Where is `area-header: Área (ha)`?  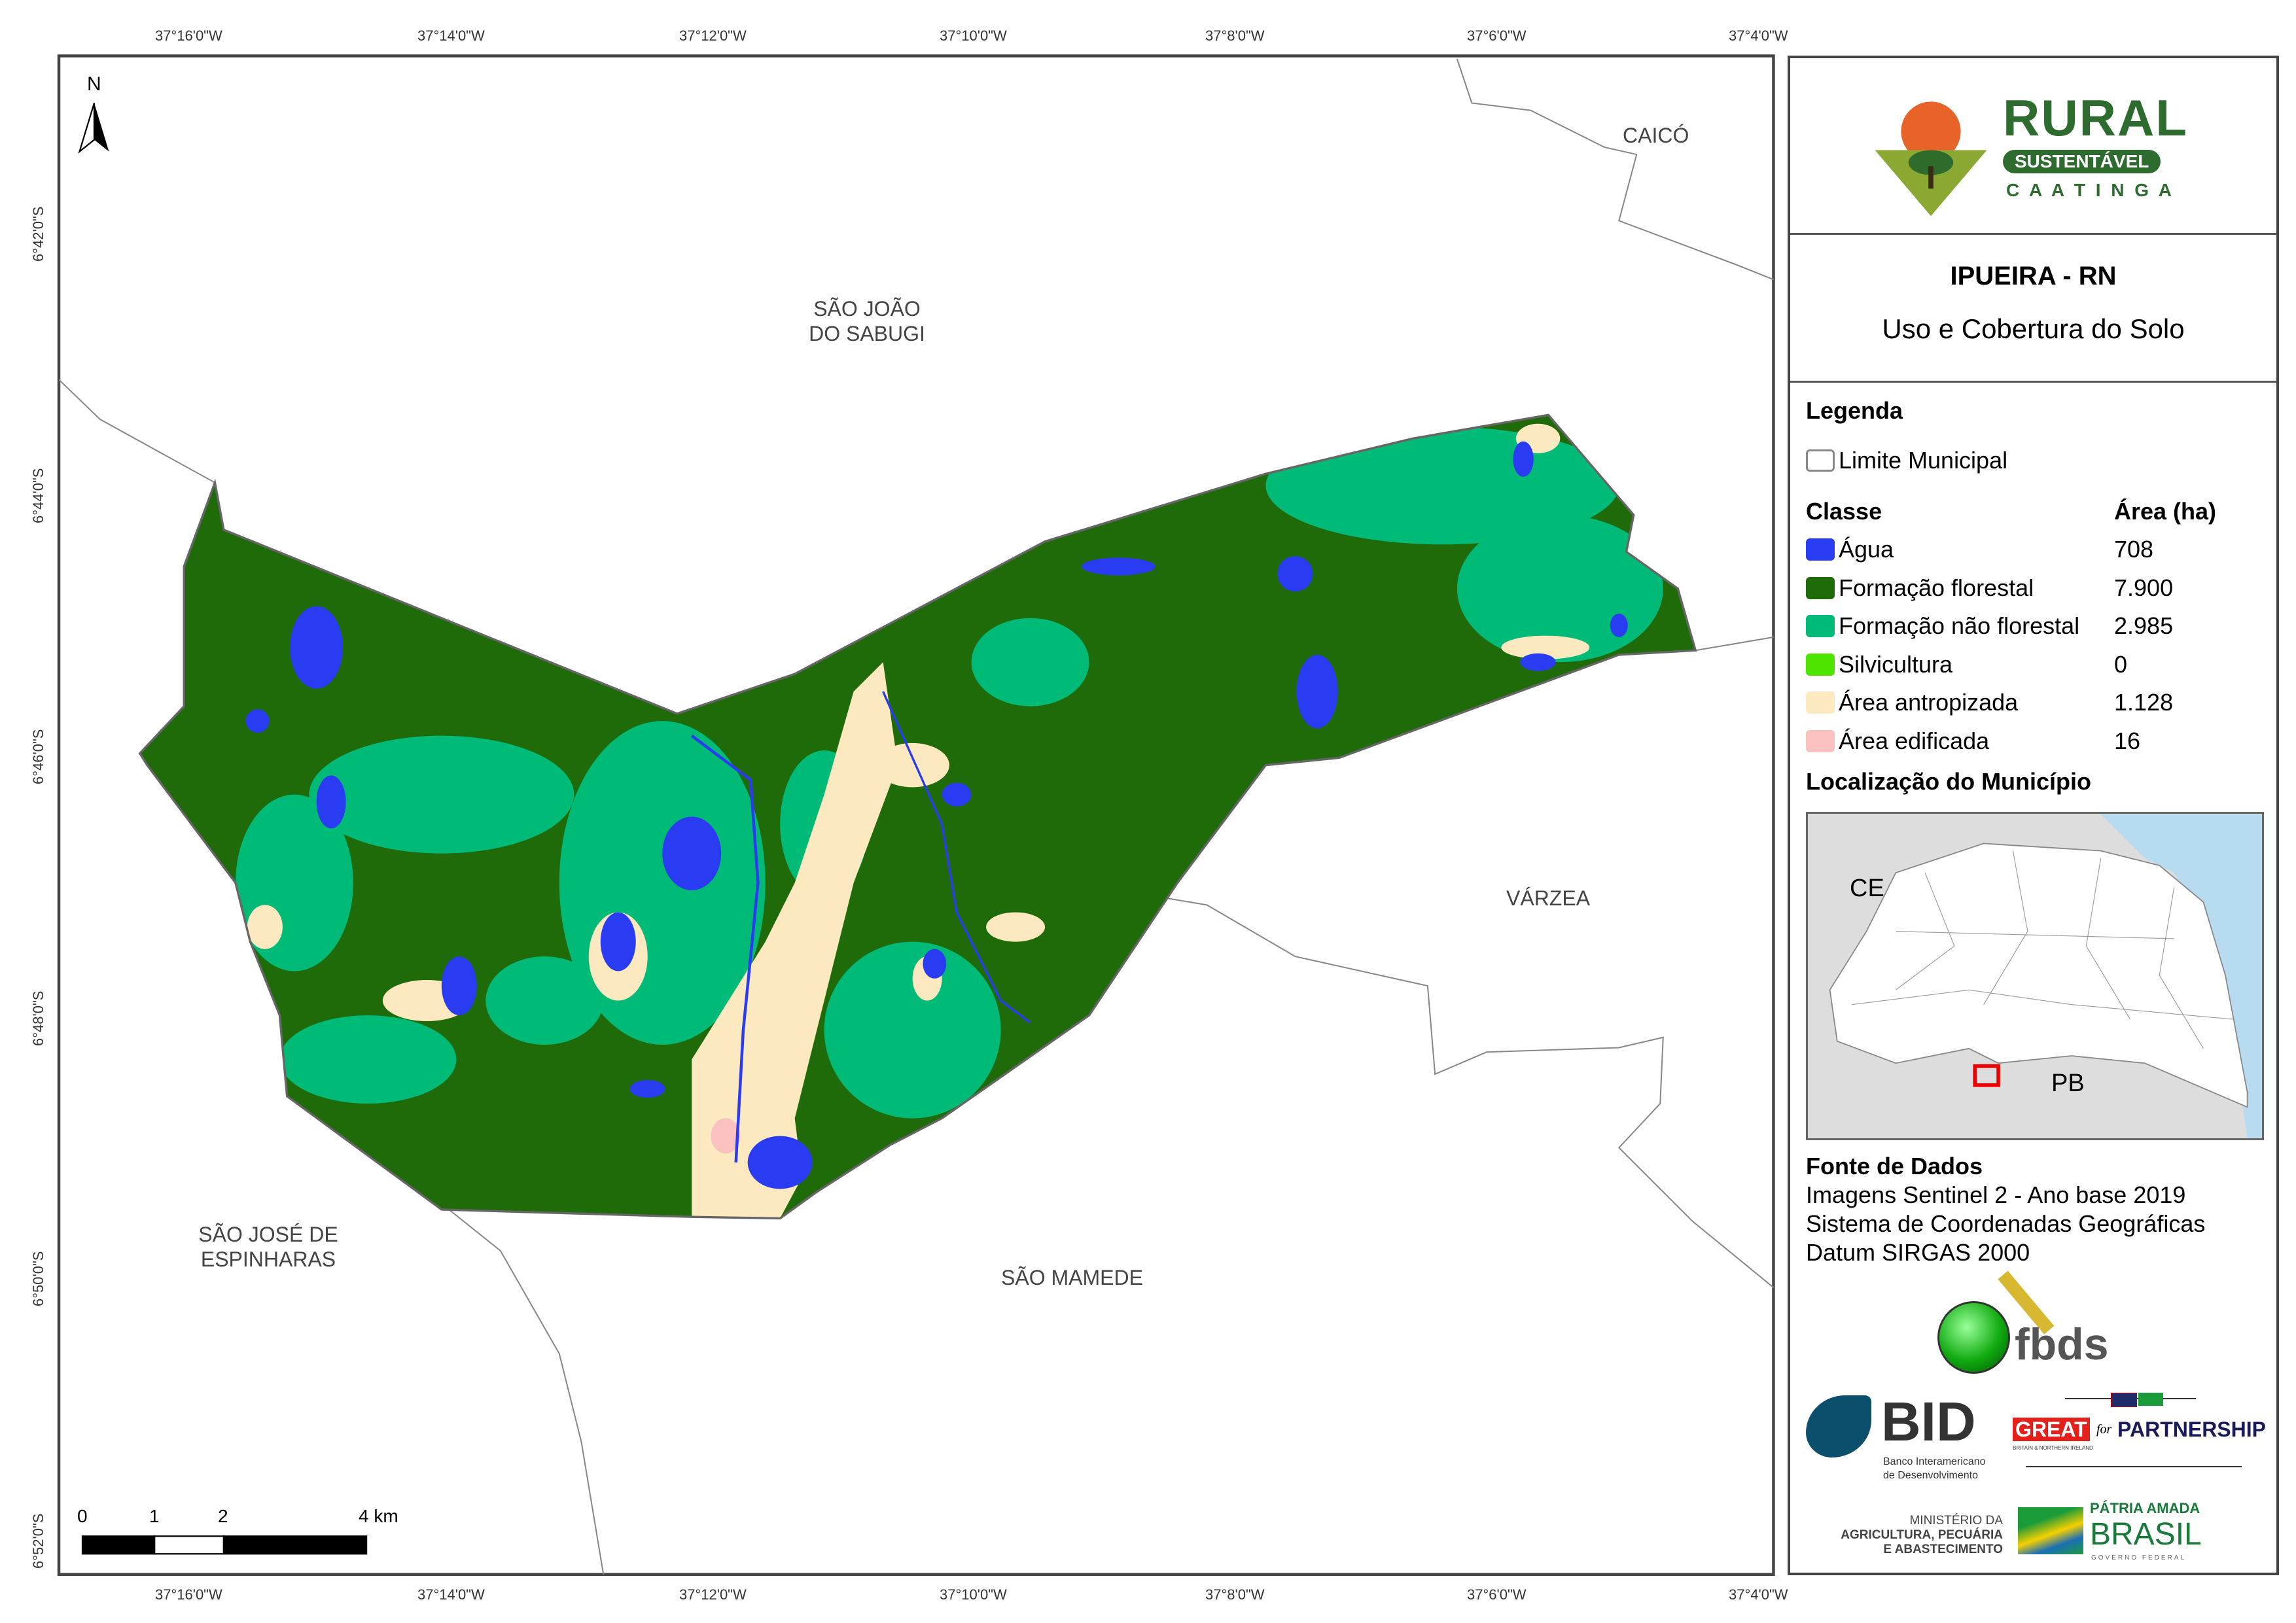
area-header: Área (ha) is located at coordinates (2165, 511).